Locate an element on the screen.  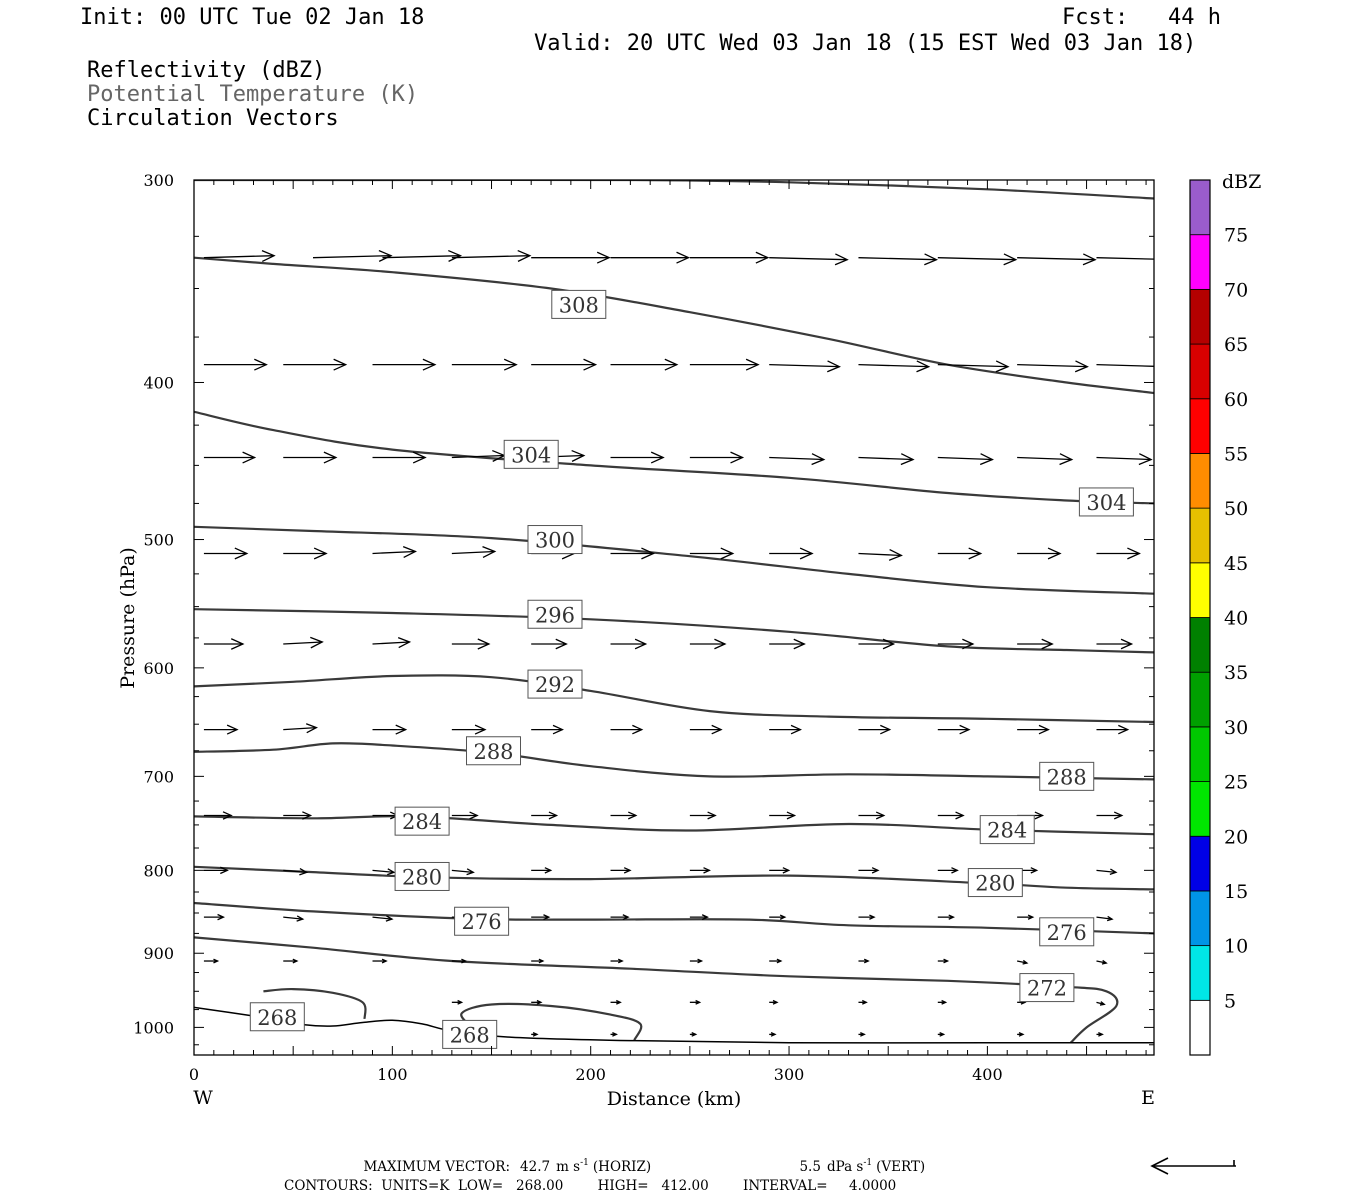
contour-label: 288 is located at coordinates (494, 751).